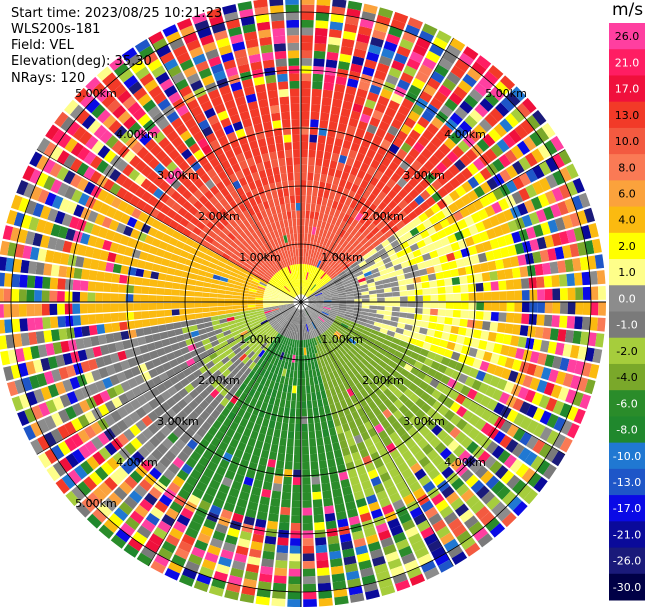 This screenshot has width=647, height=607. I want to click on colorbar-tick-label: 13.0, so click(627, 115).